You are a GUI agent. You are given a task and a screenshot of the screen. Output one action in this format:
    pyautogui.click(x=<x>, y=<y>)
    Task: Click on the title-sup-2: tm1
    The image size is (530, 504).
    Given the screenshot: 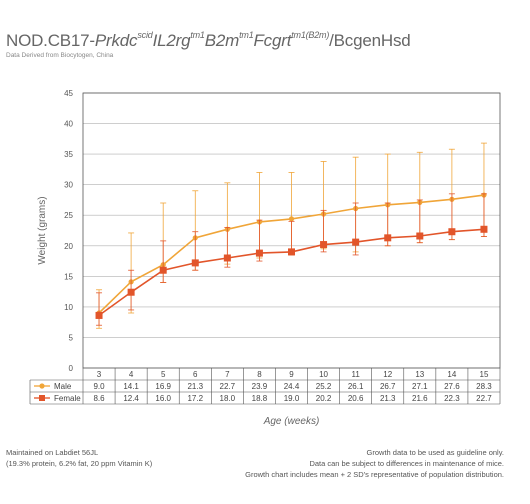 What is the action you would take?
    pyautogui.click(x=197, y=35)
    